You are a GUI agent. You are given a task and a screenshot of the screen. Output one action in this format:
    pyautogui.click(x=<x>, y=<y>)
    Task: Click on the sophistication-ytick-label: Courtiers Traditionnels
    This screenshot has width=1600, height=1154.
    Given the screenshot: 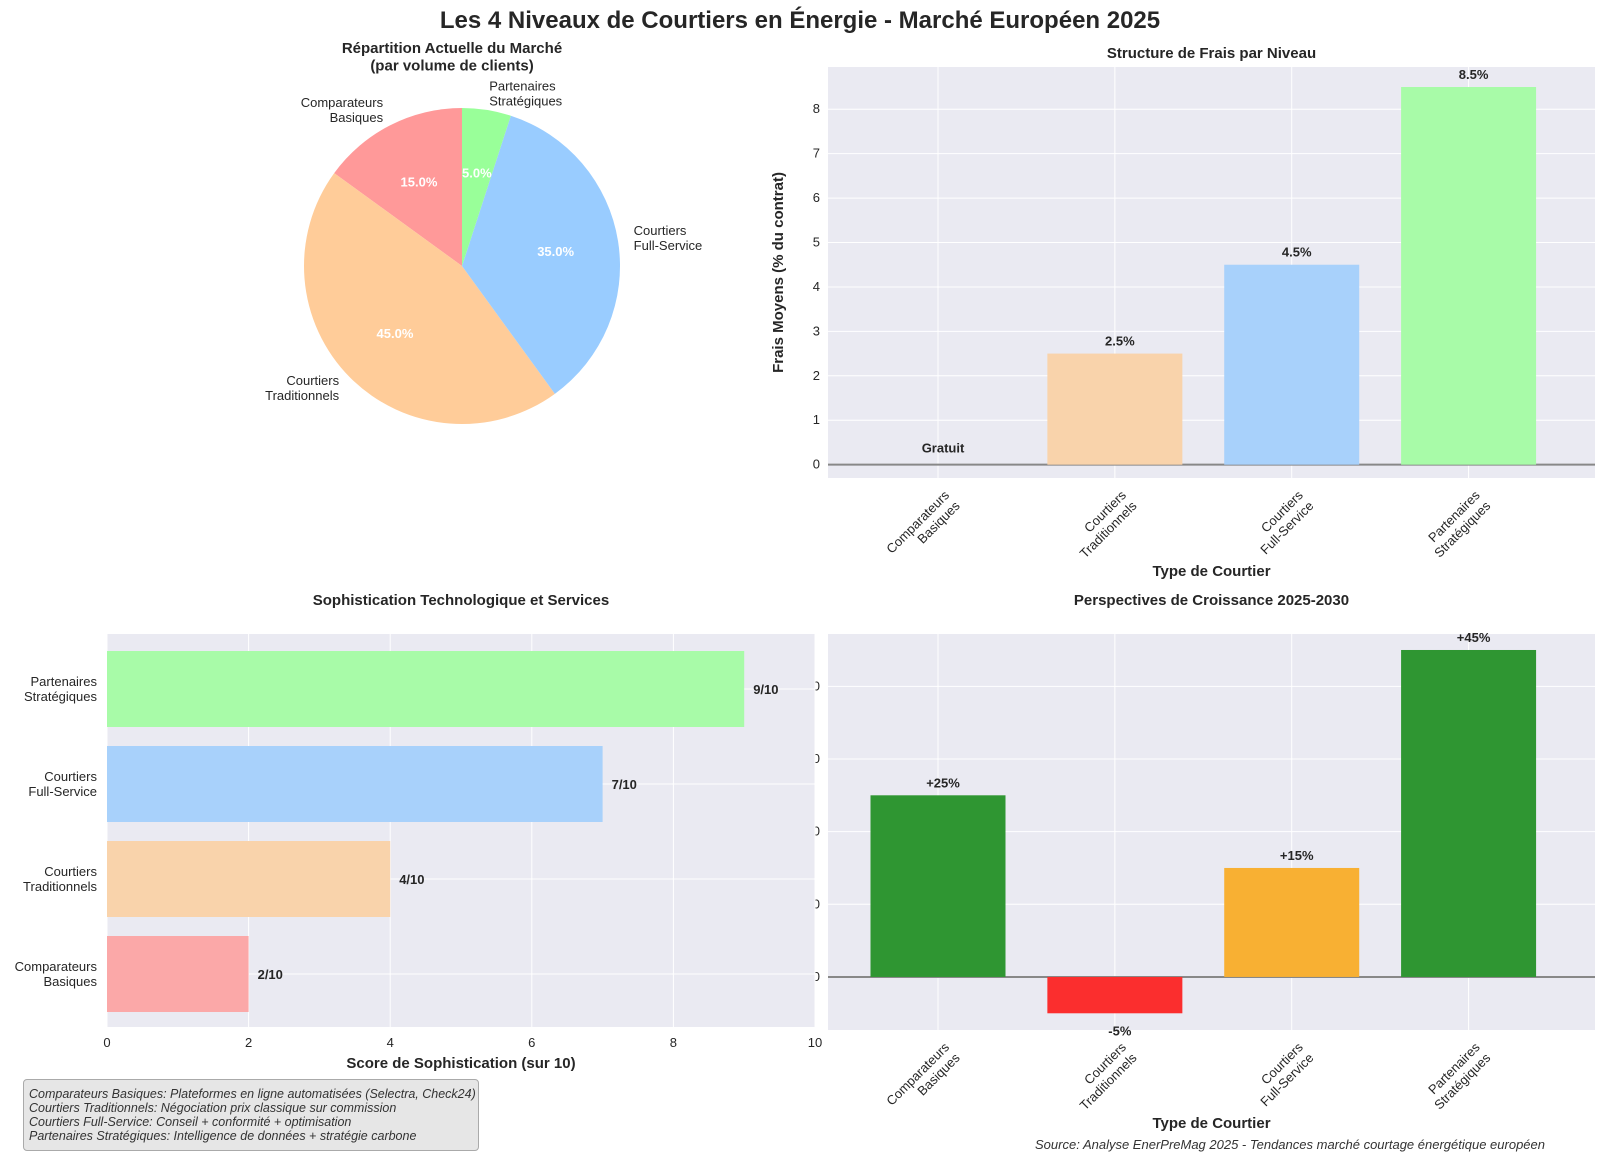 What is the action you would take?
    pyautogui.click(x=60, y=879)
    